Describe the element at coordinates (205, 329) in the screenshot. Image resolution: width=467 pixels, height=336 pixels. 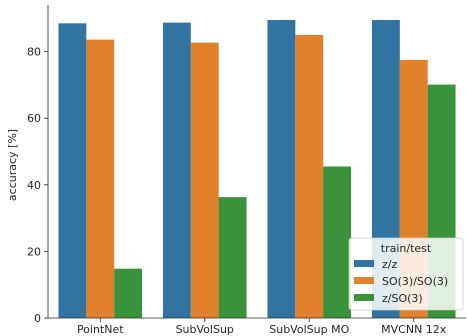
I see `x-tick-label: SubVolSup` at that location.